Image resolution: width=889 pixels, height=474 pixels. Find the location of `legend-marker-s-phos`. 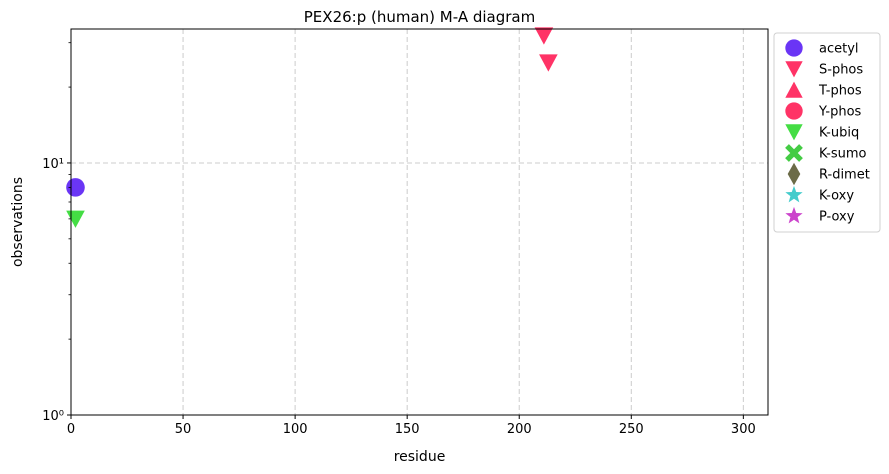

legend-marker-s-phos is located at coordinates (794, 69).